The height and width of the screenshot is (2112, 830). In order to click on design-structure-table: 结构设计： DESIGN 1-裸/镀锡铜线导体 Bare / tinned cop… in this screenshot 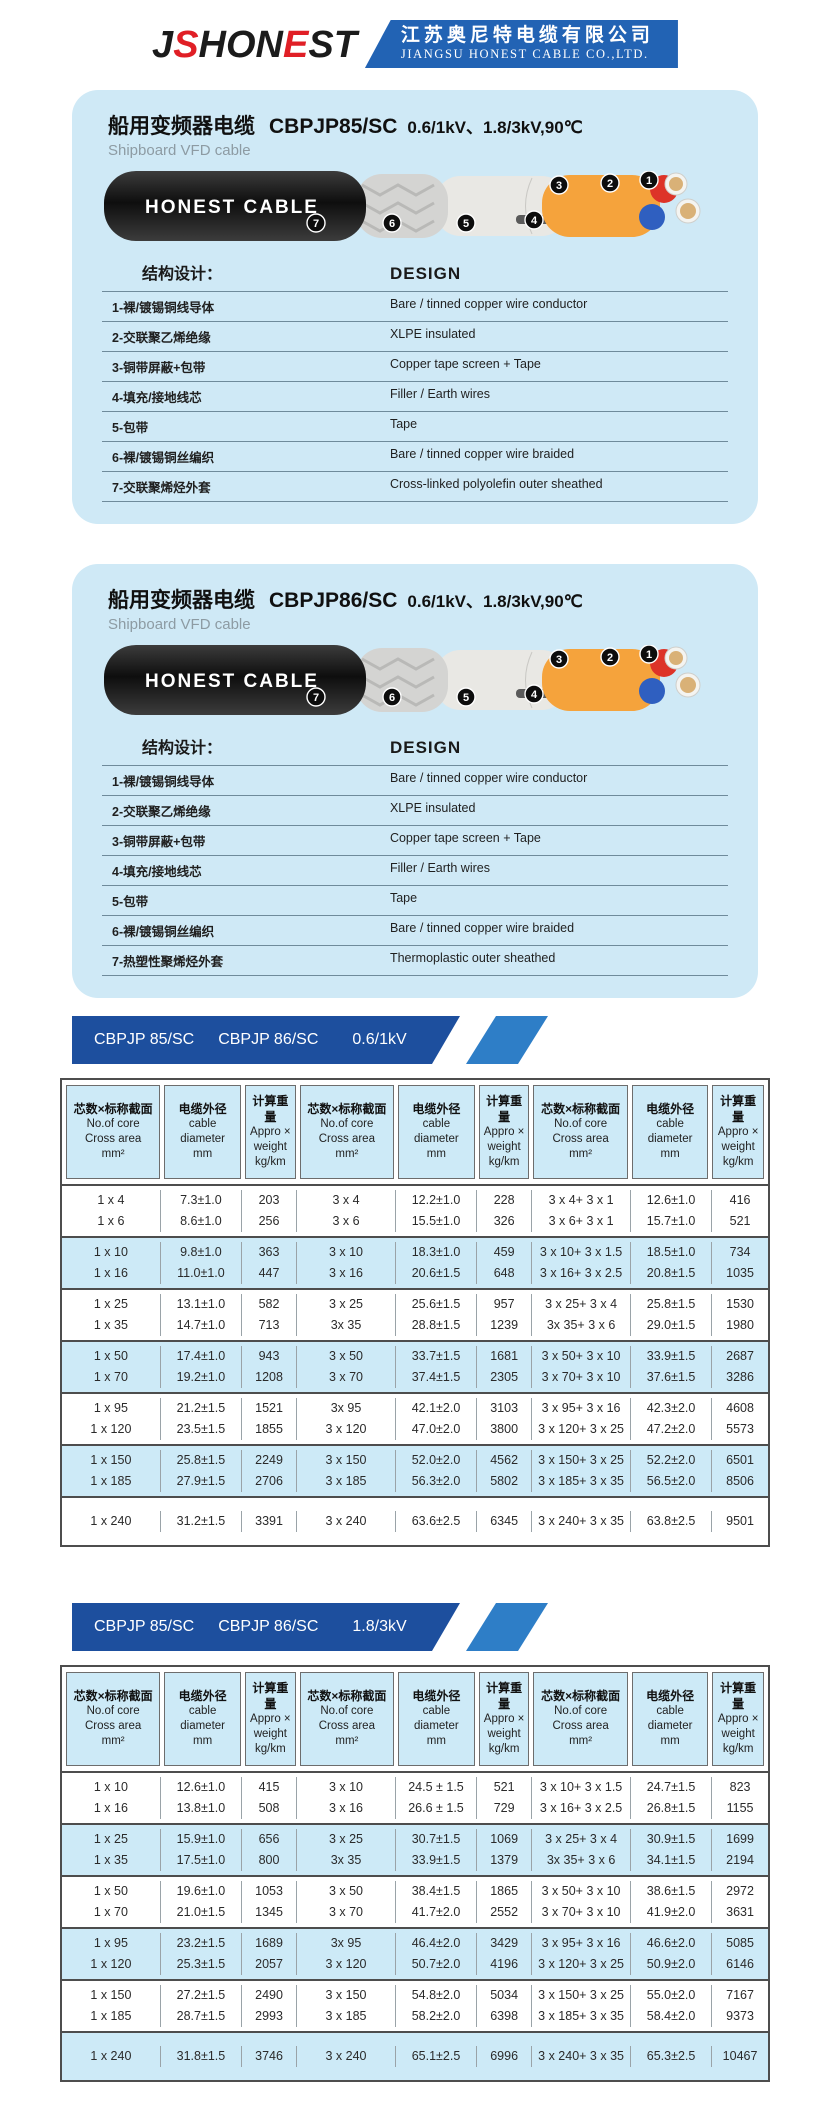, I will do `click(415, 379)`.